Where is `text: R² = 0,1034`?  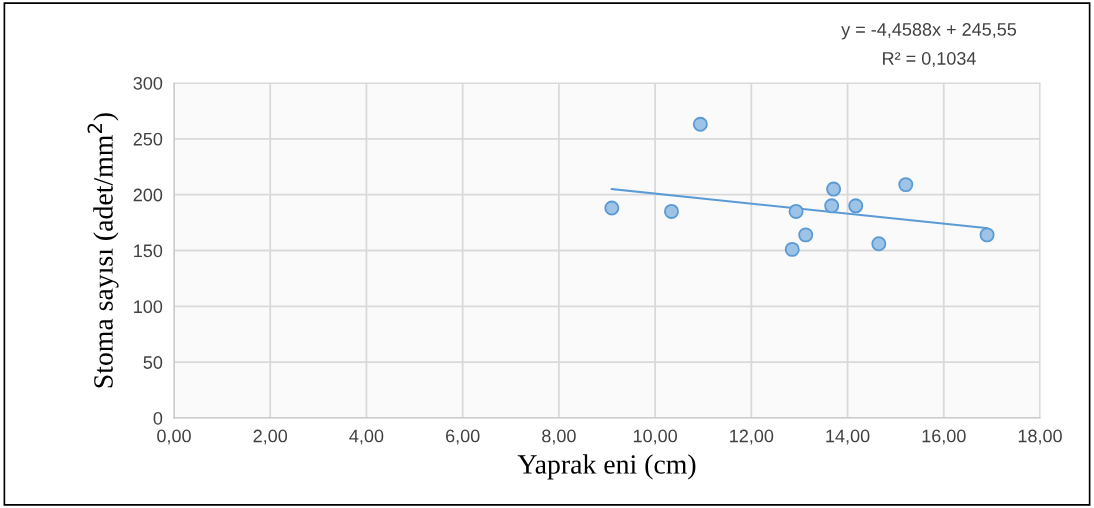
text: R² = 0,1034 is located at coordinates (929, 59).